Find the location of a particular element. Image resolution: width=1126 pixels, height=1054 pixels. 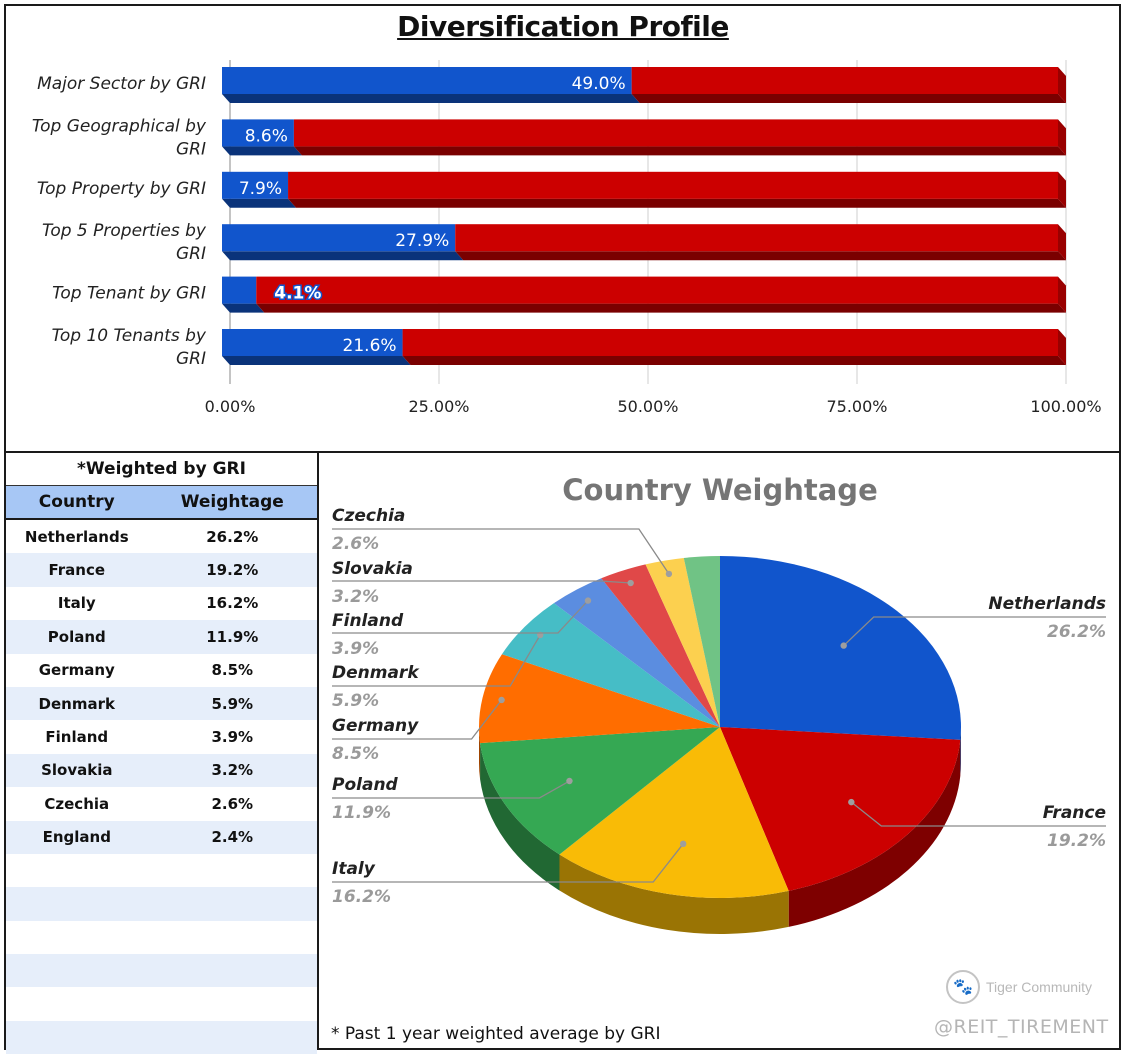

cell-country: Poland is located at coordinates (76, 636).